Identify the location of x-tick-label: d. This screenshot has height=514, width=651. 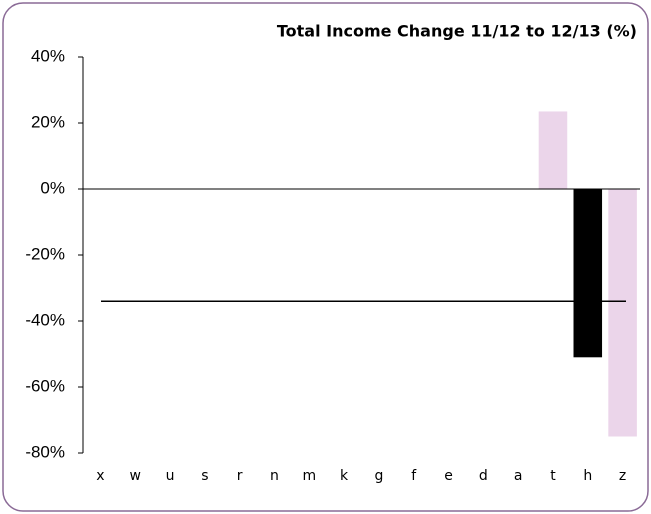
(483, 476).